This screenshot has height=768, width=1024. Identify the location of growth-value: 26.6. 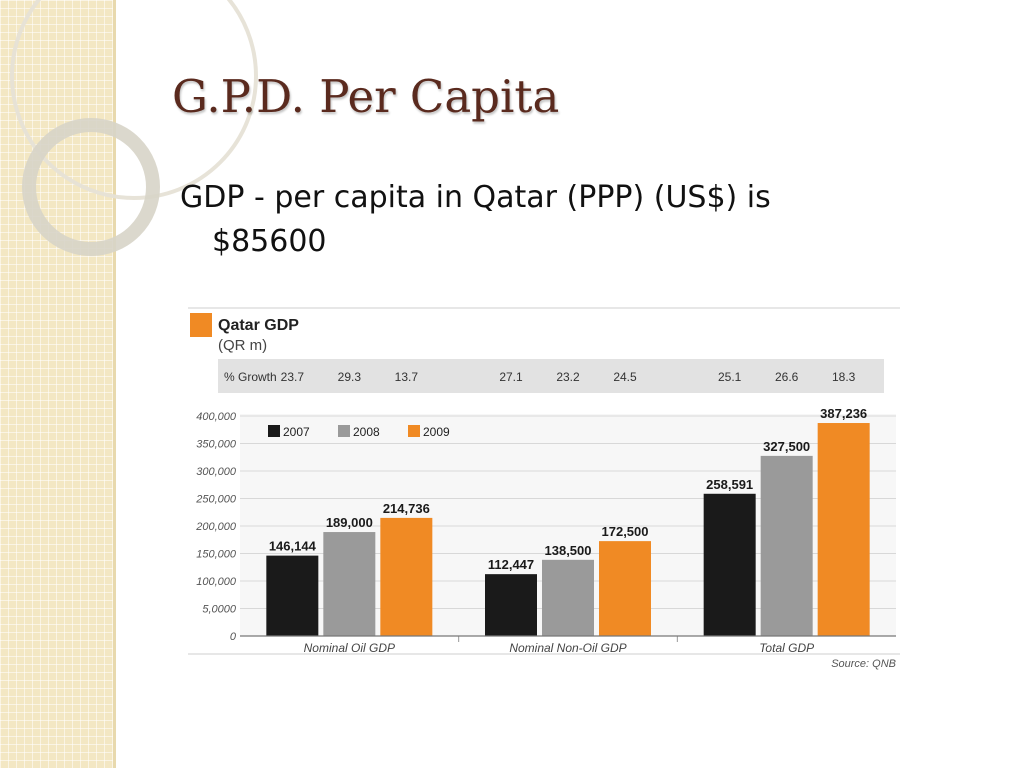
(787, 377).